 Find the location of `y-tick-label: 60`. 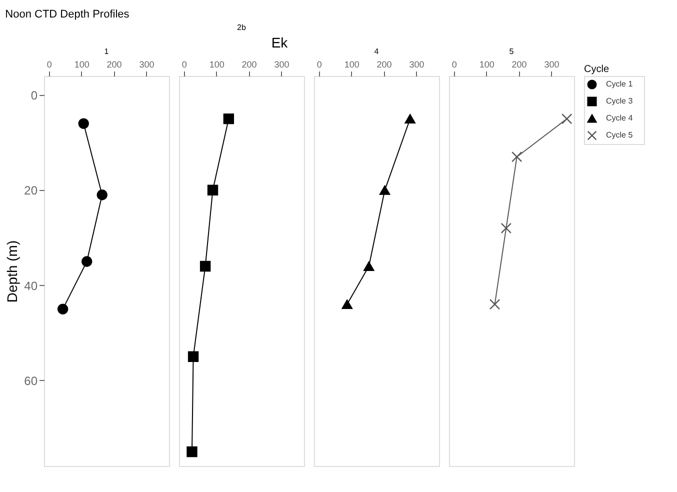

y-tick-label: 60 is located at coordinates (31, 381).